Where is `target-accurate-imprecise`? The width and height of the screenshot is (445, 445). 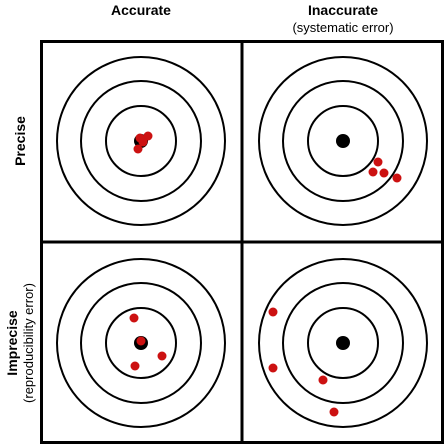
target-accurate-imprecise is located at coordinates (141, 343).